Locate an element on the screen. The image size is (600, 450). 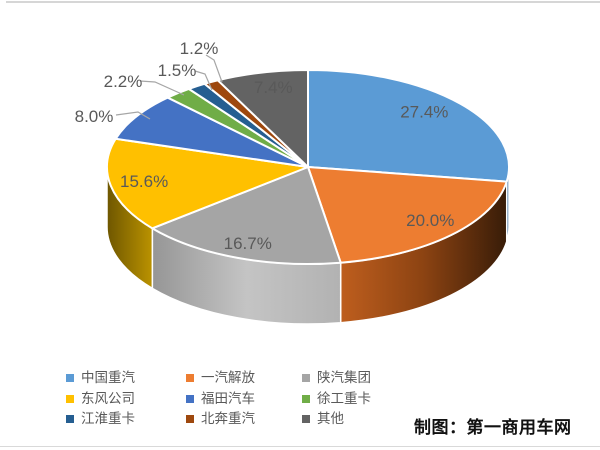
credit-text: 制图：第一商用车网 is located at coordinates (493, 427).